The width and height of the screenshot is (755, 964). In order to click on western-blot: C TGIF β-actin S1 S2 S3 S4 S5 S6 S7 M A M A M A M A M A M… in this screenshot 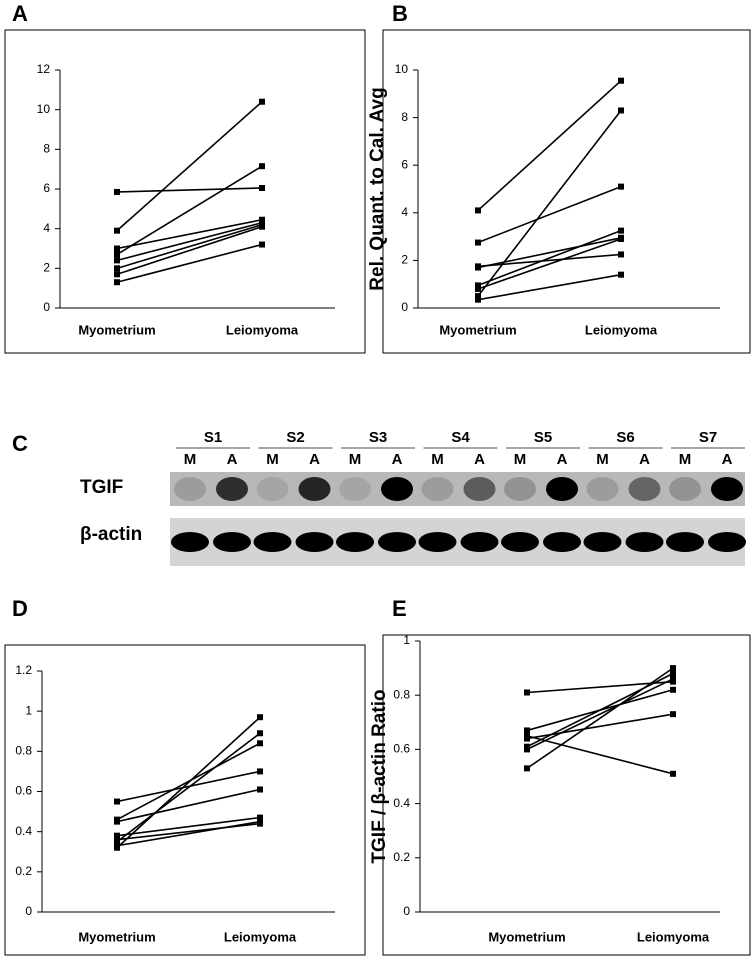, I will do `click(379, 497)`.